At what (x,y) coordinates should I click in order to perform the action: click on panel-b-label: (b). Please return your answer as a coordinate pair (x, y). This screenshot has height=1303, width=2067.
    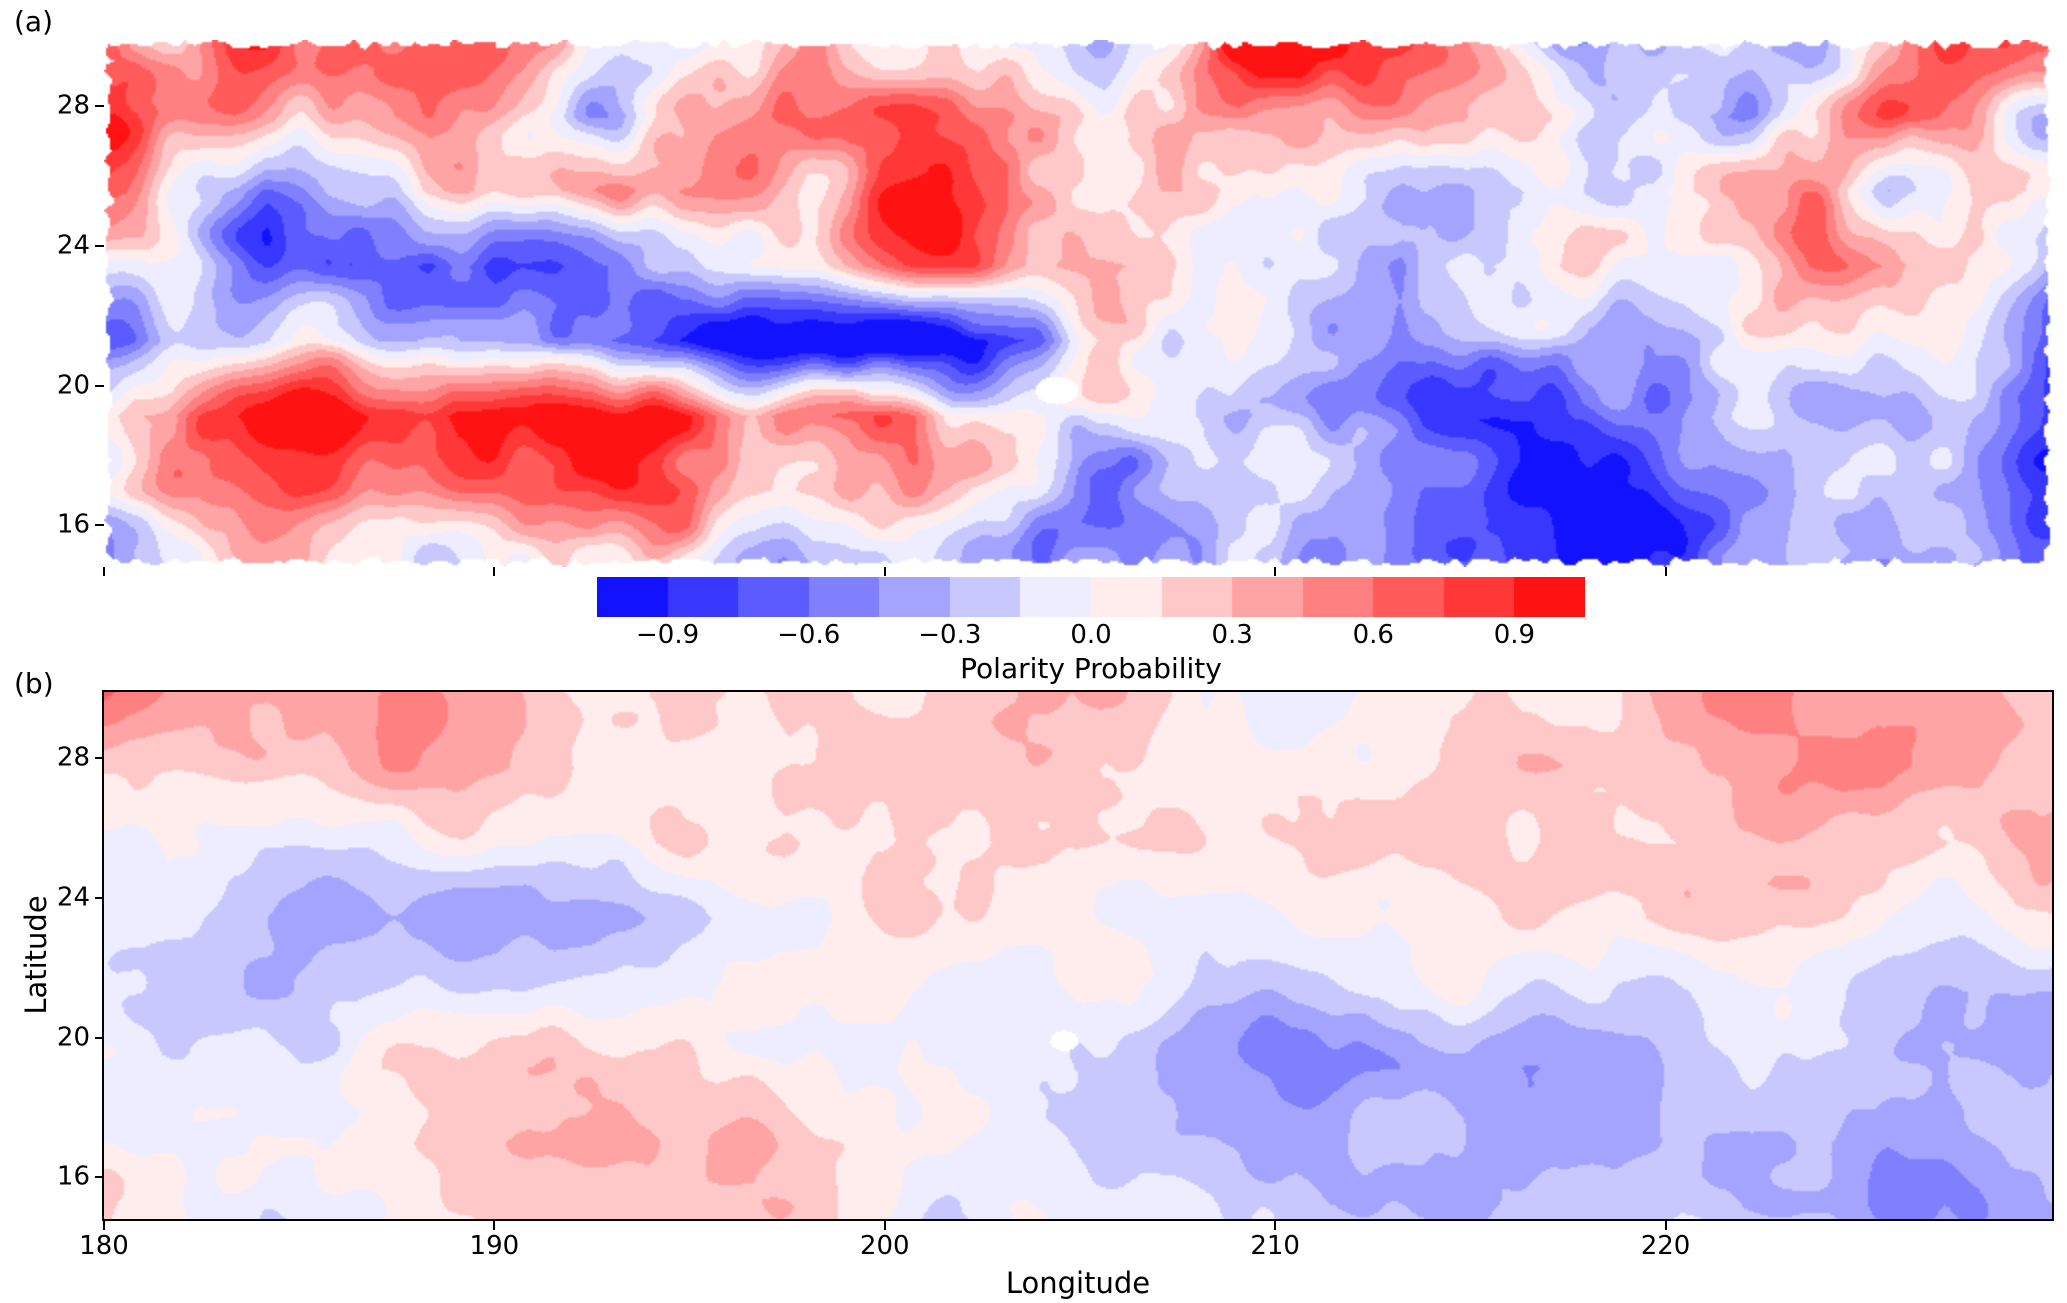
    Looking at the image, I should click on (34, 683).